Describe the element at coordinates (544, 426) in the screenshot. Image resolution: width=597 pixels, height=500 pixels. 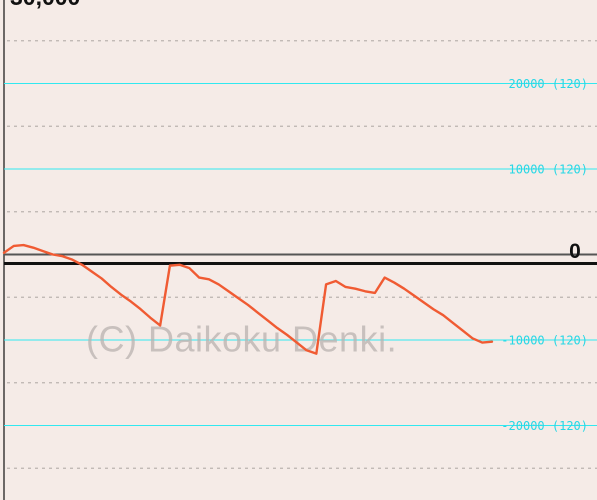
I see `reference-label: -20000 (120)` at that location.